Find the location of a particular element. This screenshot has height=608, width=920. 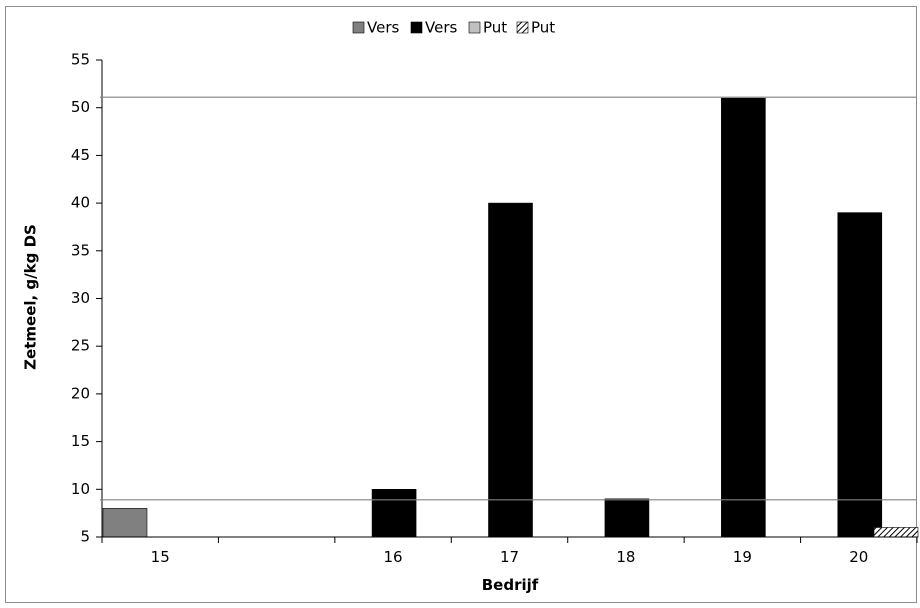

y-tick-label: 55 is located at coordinates (80, 60).